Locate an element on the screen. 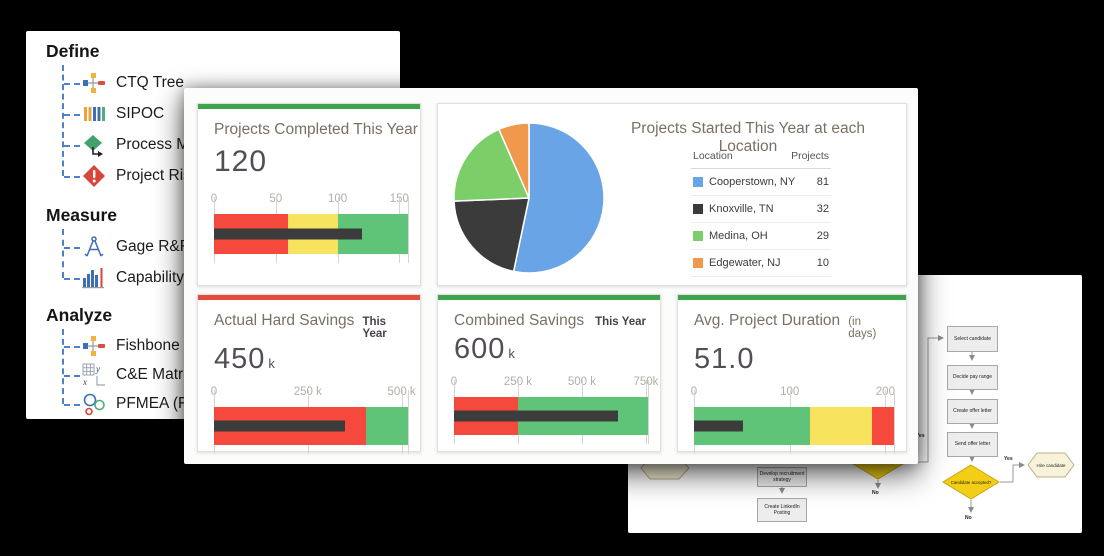 Image resolution: width=1104 pixels, height=556 pixels. sipoc-icon is located at coordinates (94, 114).